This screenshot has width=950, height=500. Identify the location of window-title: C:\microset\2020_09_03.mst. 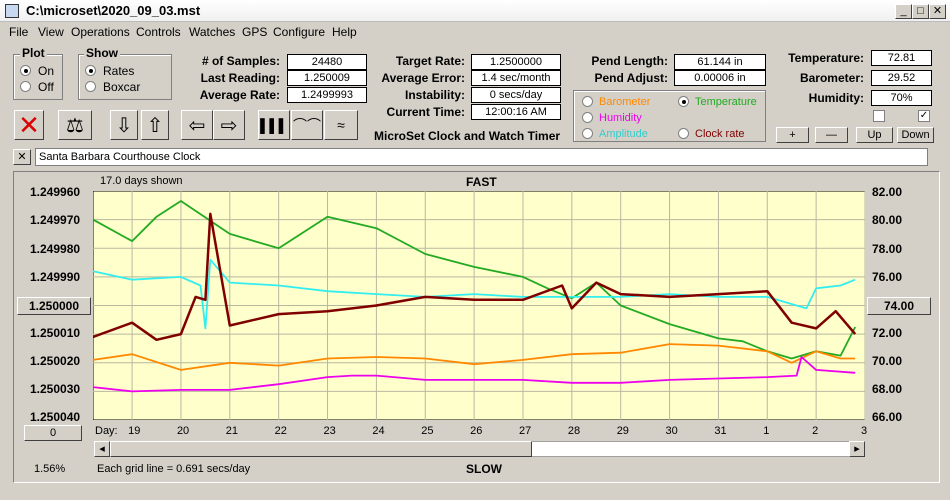
(113, 10).